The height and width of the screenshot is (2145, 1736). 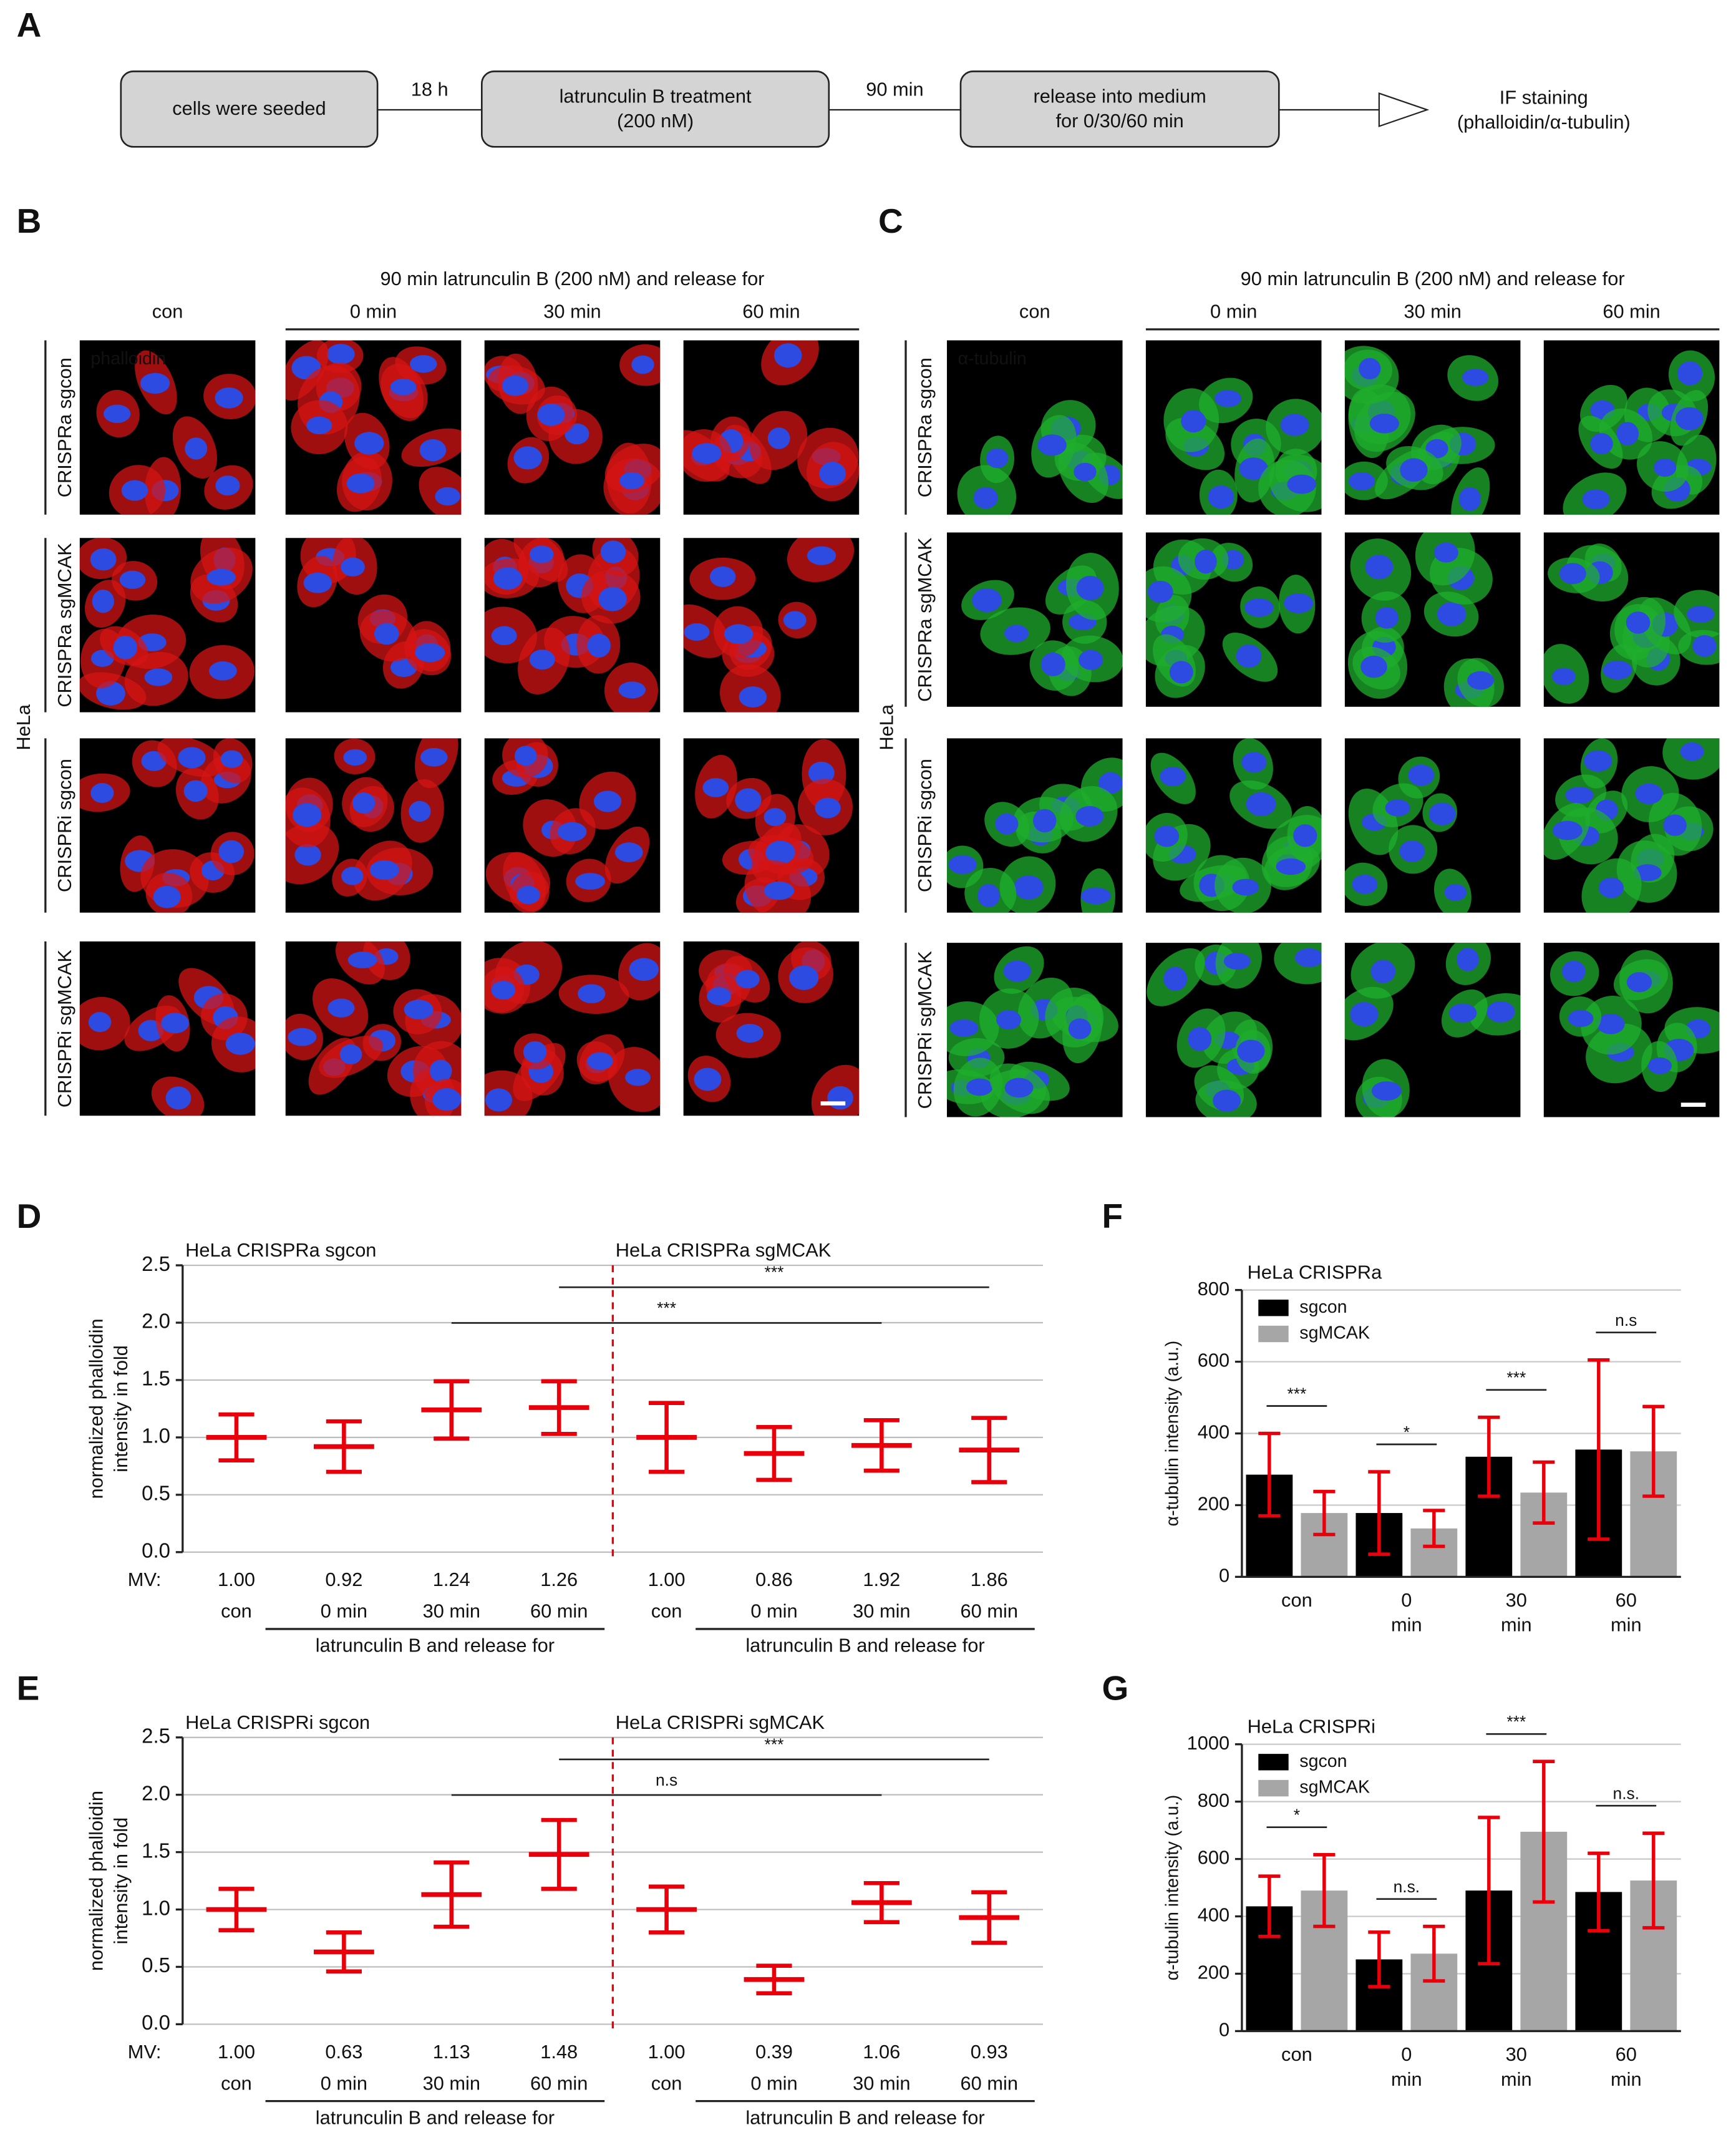 What do you see at coordinates (343, 2052) in the screenshot?
I see `mean-value-label: 0.63` at bounding box center [343, 2052].